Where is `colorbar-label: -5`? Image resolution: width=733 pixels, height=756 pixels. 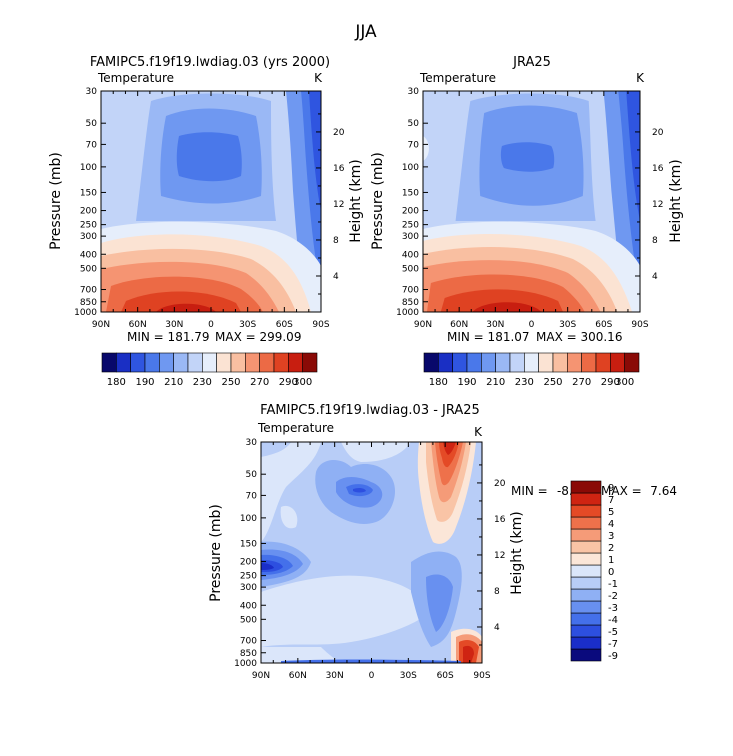 colorbar-label: -5 is located at coordinates (613, 632).